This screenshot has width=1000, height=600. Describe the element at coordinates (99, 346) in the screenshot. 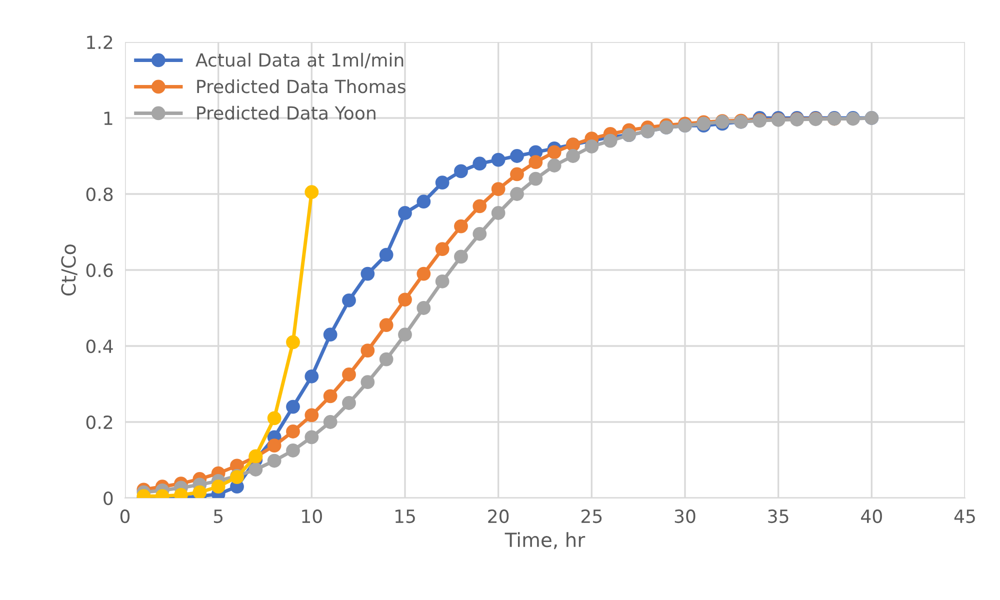

I see `y-tick-label: 0.4` at that location.